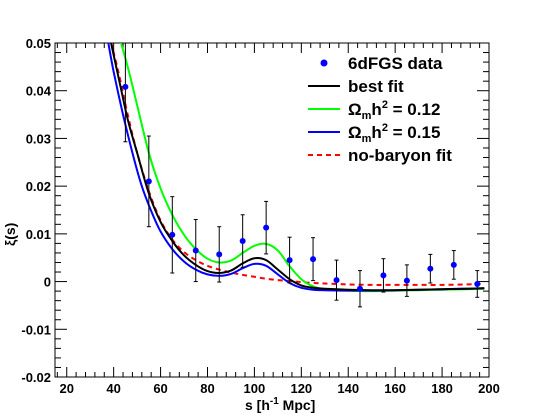 The image size is (545, 418). I want to click on x-axis-title: s [h-1 Mpc], so click(280, 404).